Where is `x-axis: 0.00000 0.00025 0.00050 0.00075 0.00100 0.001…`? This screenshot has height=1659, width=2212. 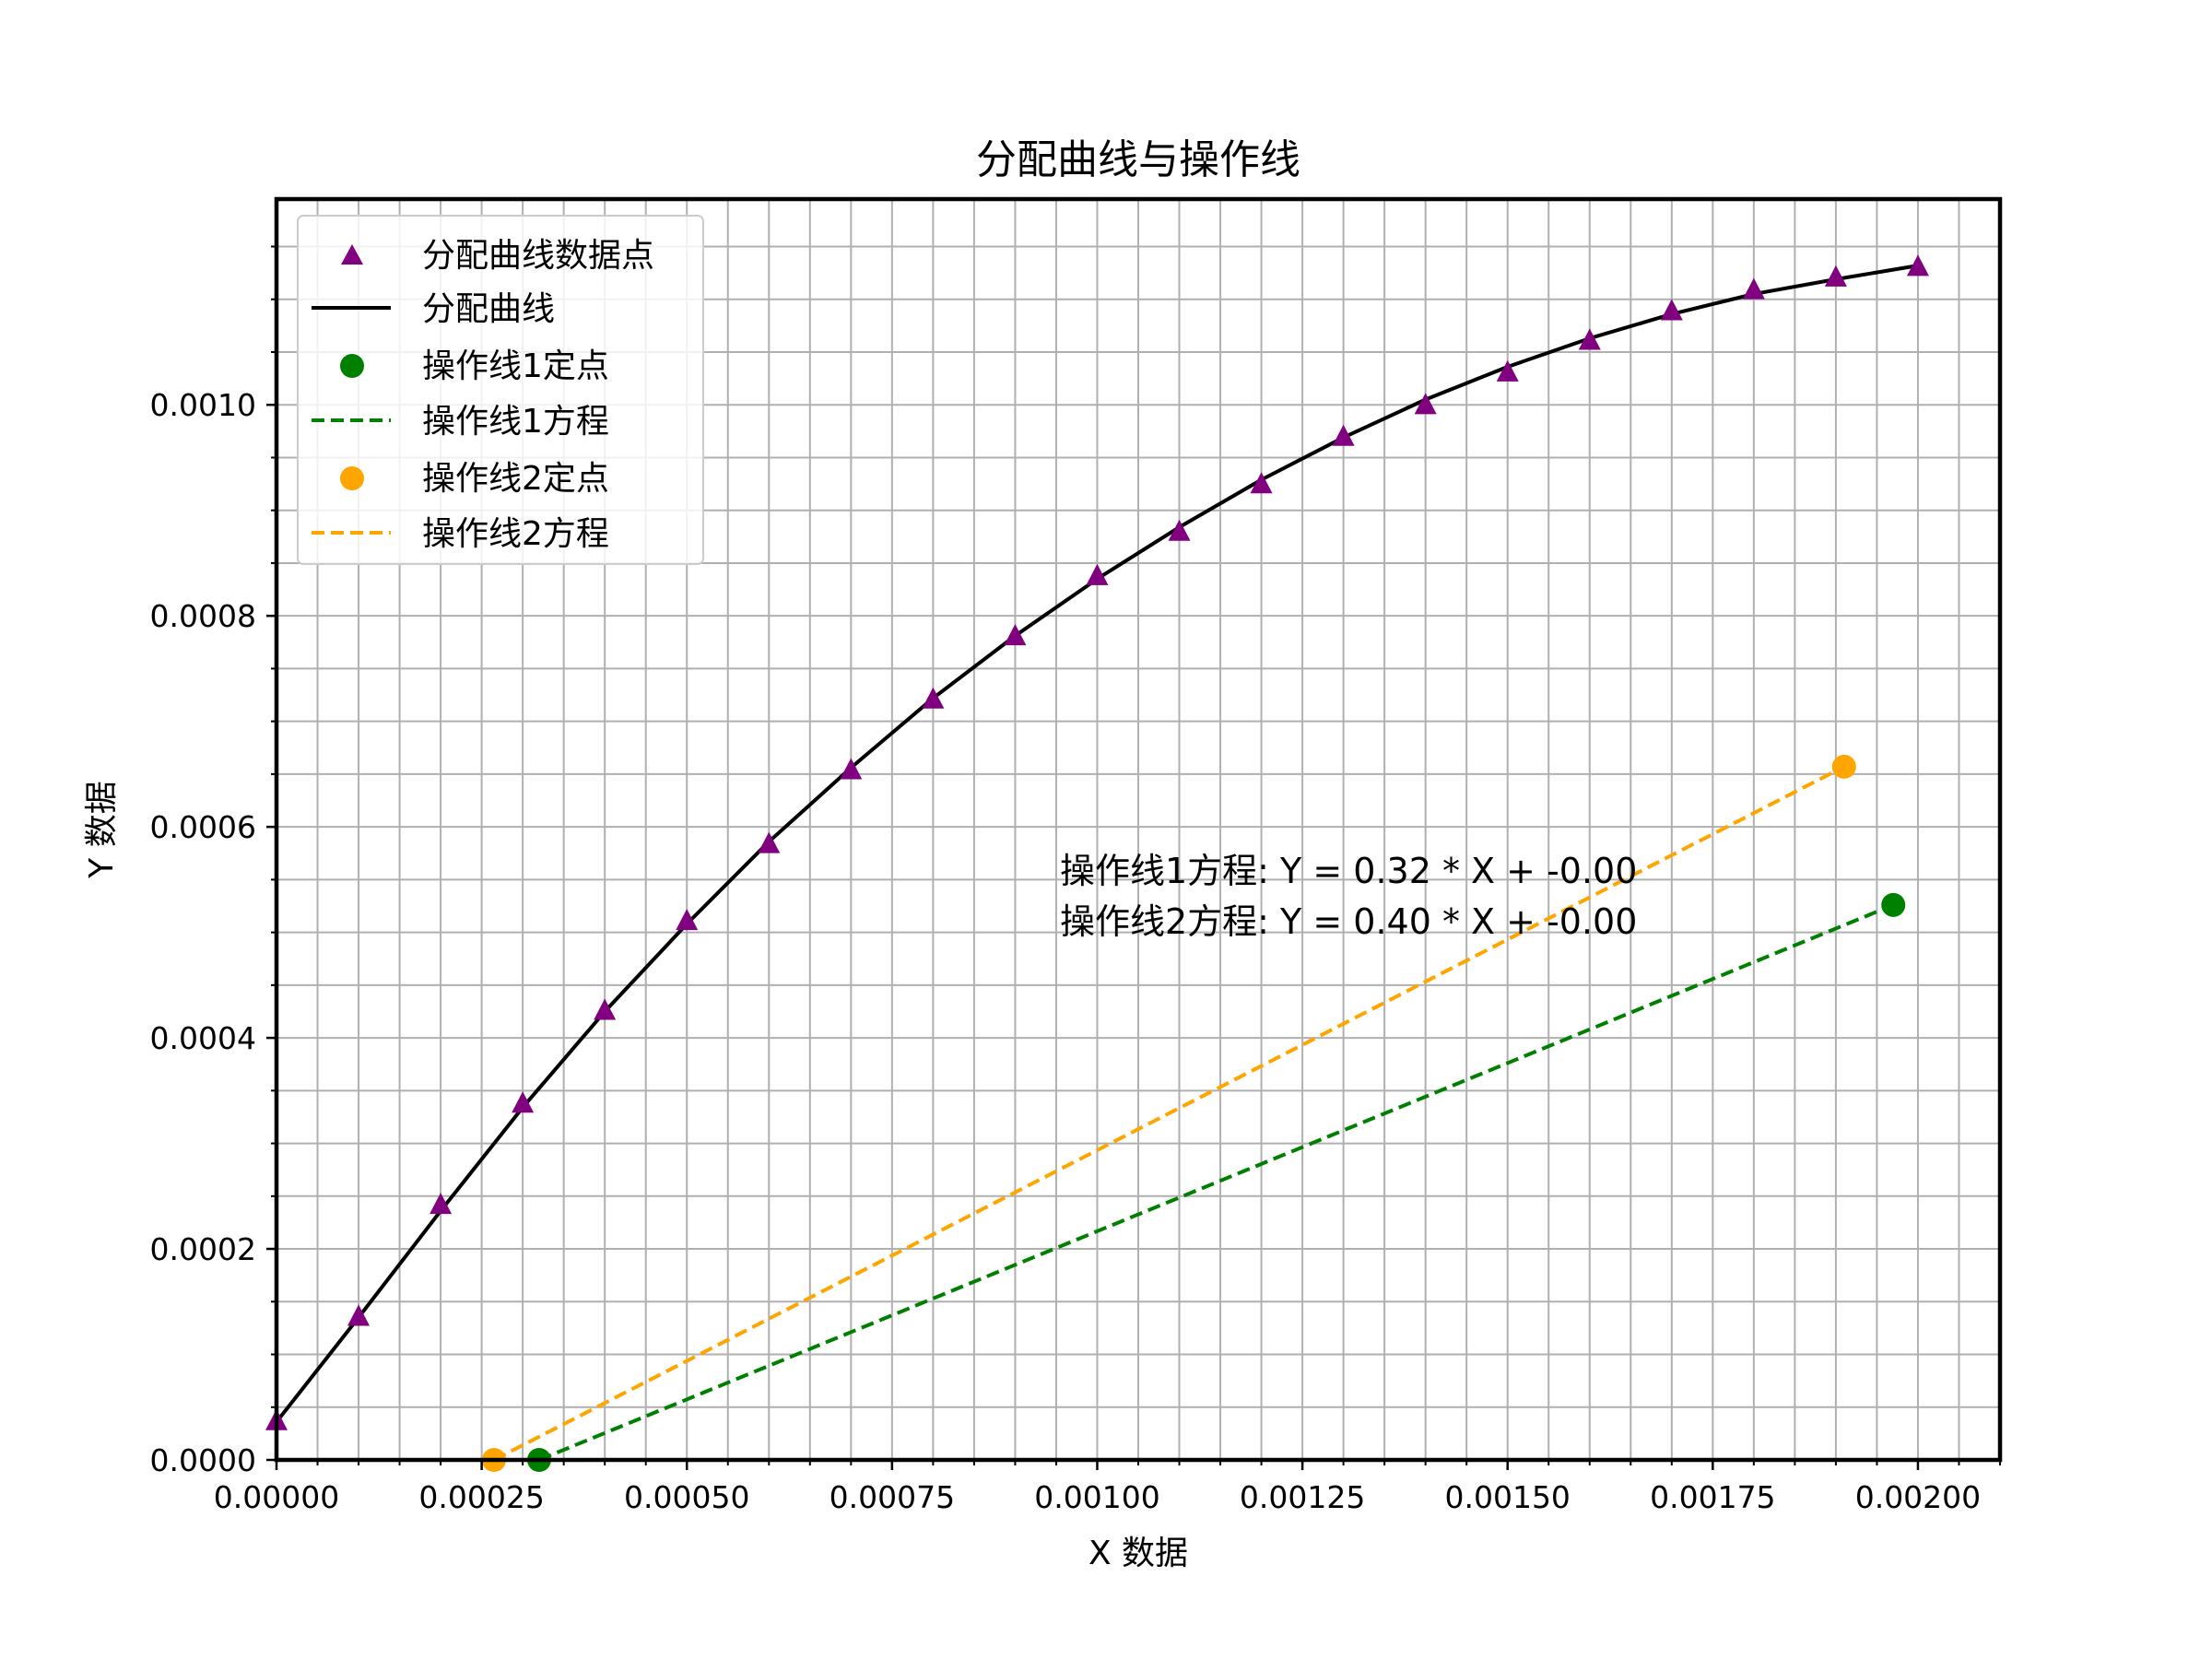 x-axis: 0.00000 0.00025 0.00050 0.00075 0.00100 0.001… is located at coordinates (1107, 1487).